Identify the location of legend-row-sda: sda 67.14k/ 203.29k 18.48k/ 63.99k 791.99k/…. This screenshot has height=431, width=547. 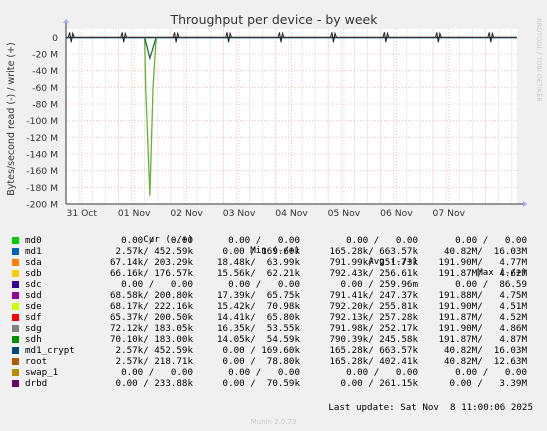
(273, 262).